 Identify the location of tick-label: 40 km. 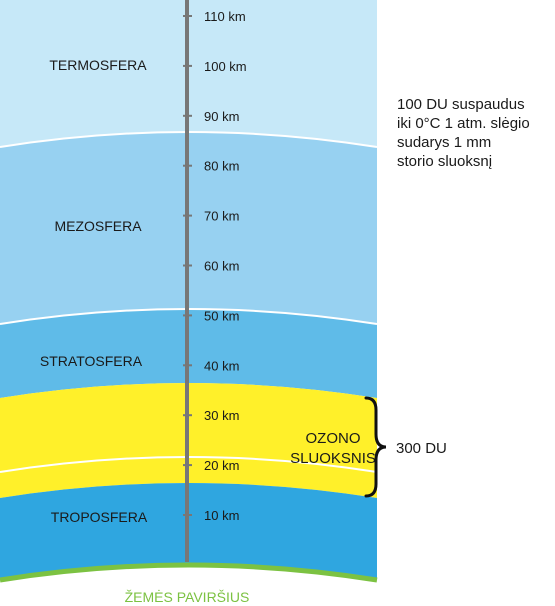
(221, 365).